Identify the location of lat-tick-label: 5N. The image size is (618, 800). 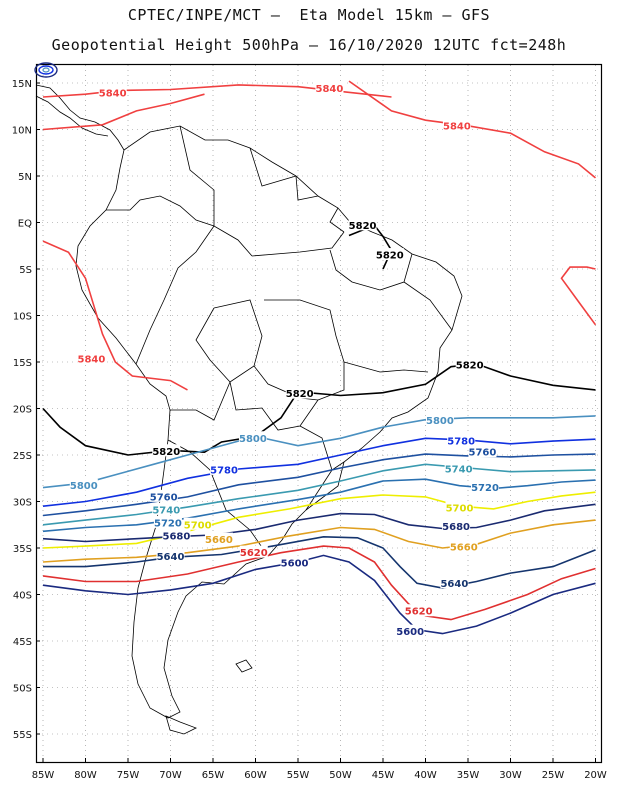
(25, 177).